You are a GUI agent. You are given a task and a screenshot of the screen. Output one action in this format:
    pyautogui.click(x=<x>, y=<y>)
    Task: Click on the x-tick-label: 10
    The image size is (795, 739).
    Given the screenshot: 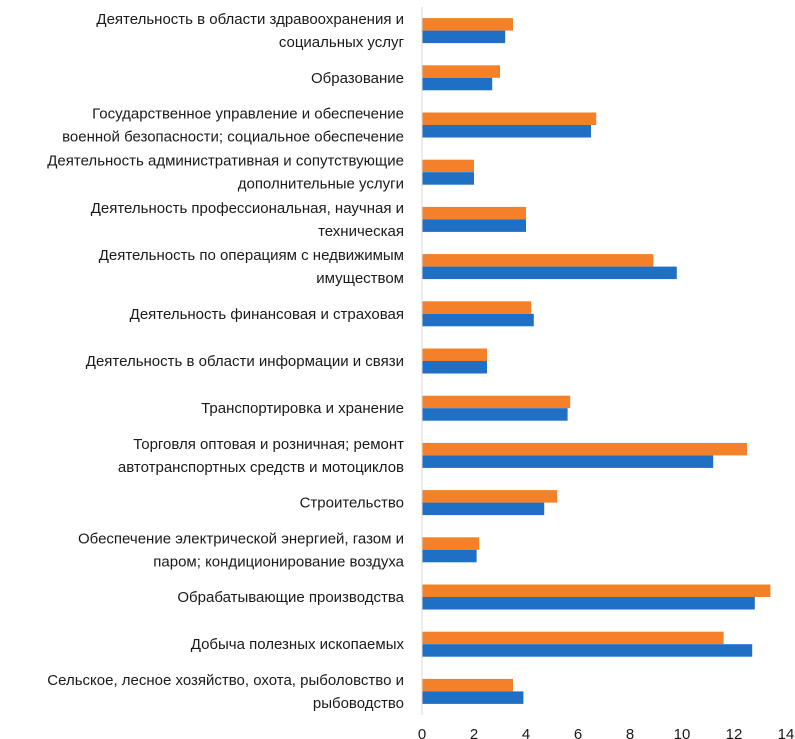 What is the action you would take?
    pyautogui.click(x=682, y=732)
    